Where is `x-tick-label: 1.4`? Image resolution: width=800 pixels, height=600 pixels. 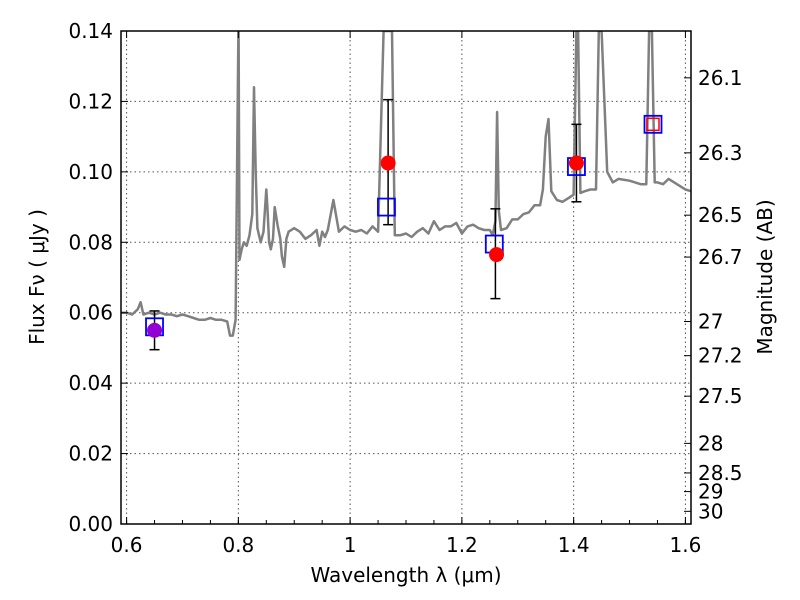 x-tick-label: 1.4 is located at coordinates (574, 545).